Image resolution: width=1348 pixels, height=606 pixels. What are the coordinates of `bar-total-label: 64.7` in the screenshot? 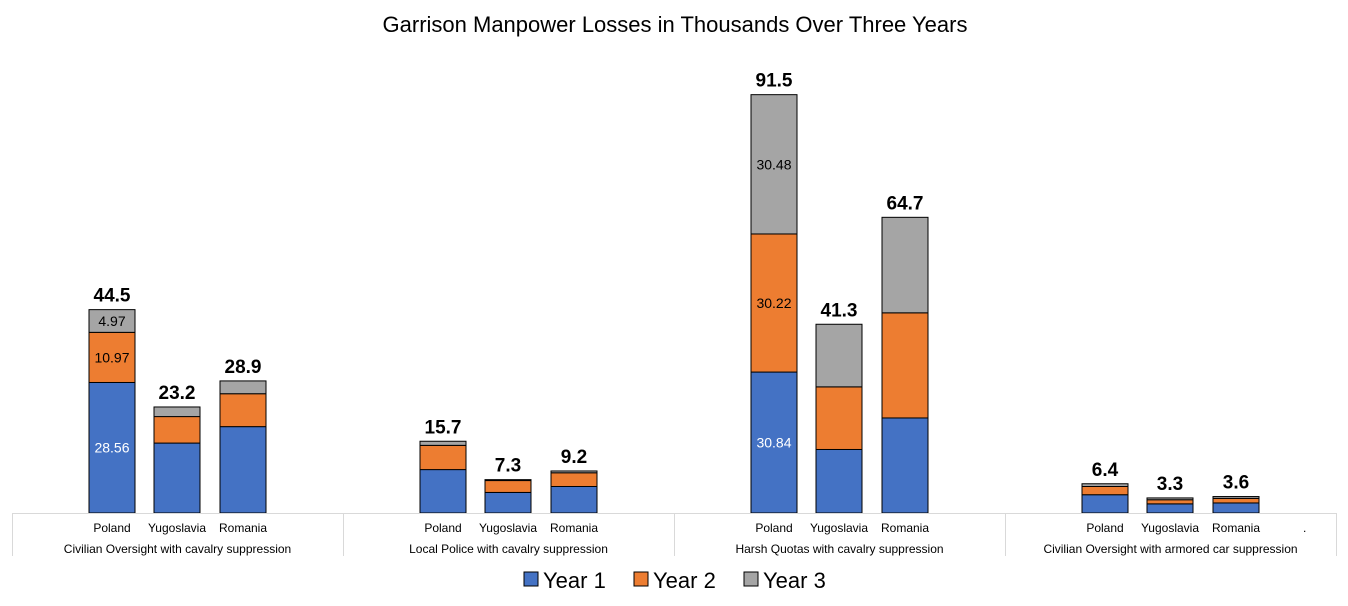 It's located at (905, 203).